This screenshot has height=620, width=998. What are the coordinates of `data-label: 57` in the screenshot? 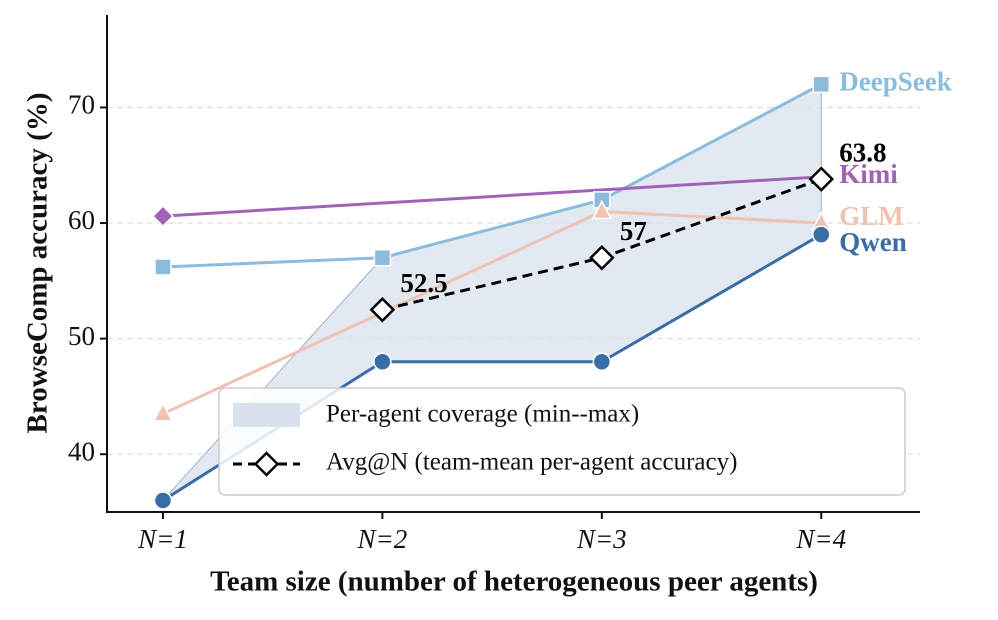 It's located at (633, 231).